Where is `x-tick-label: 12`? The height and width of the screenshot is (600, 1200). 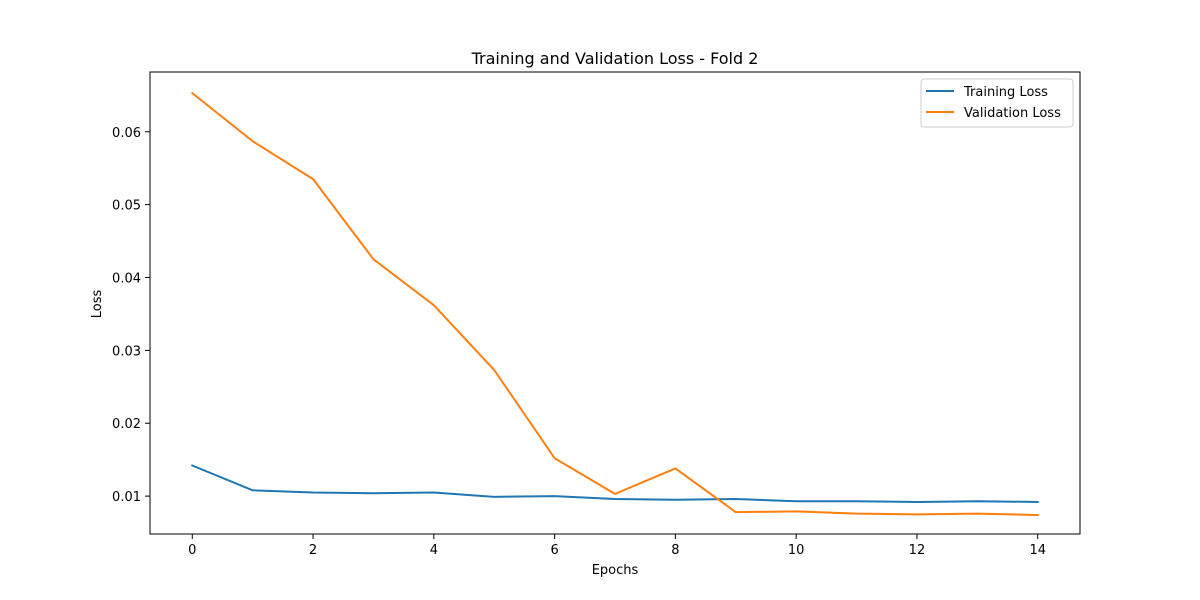 x-tick-label: 12 is located at coordinates (917, 550).